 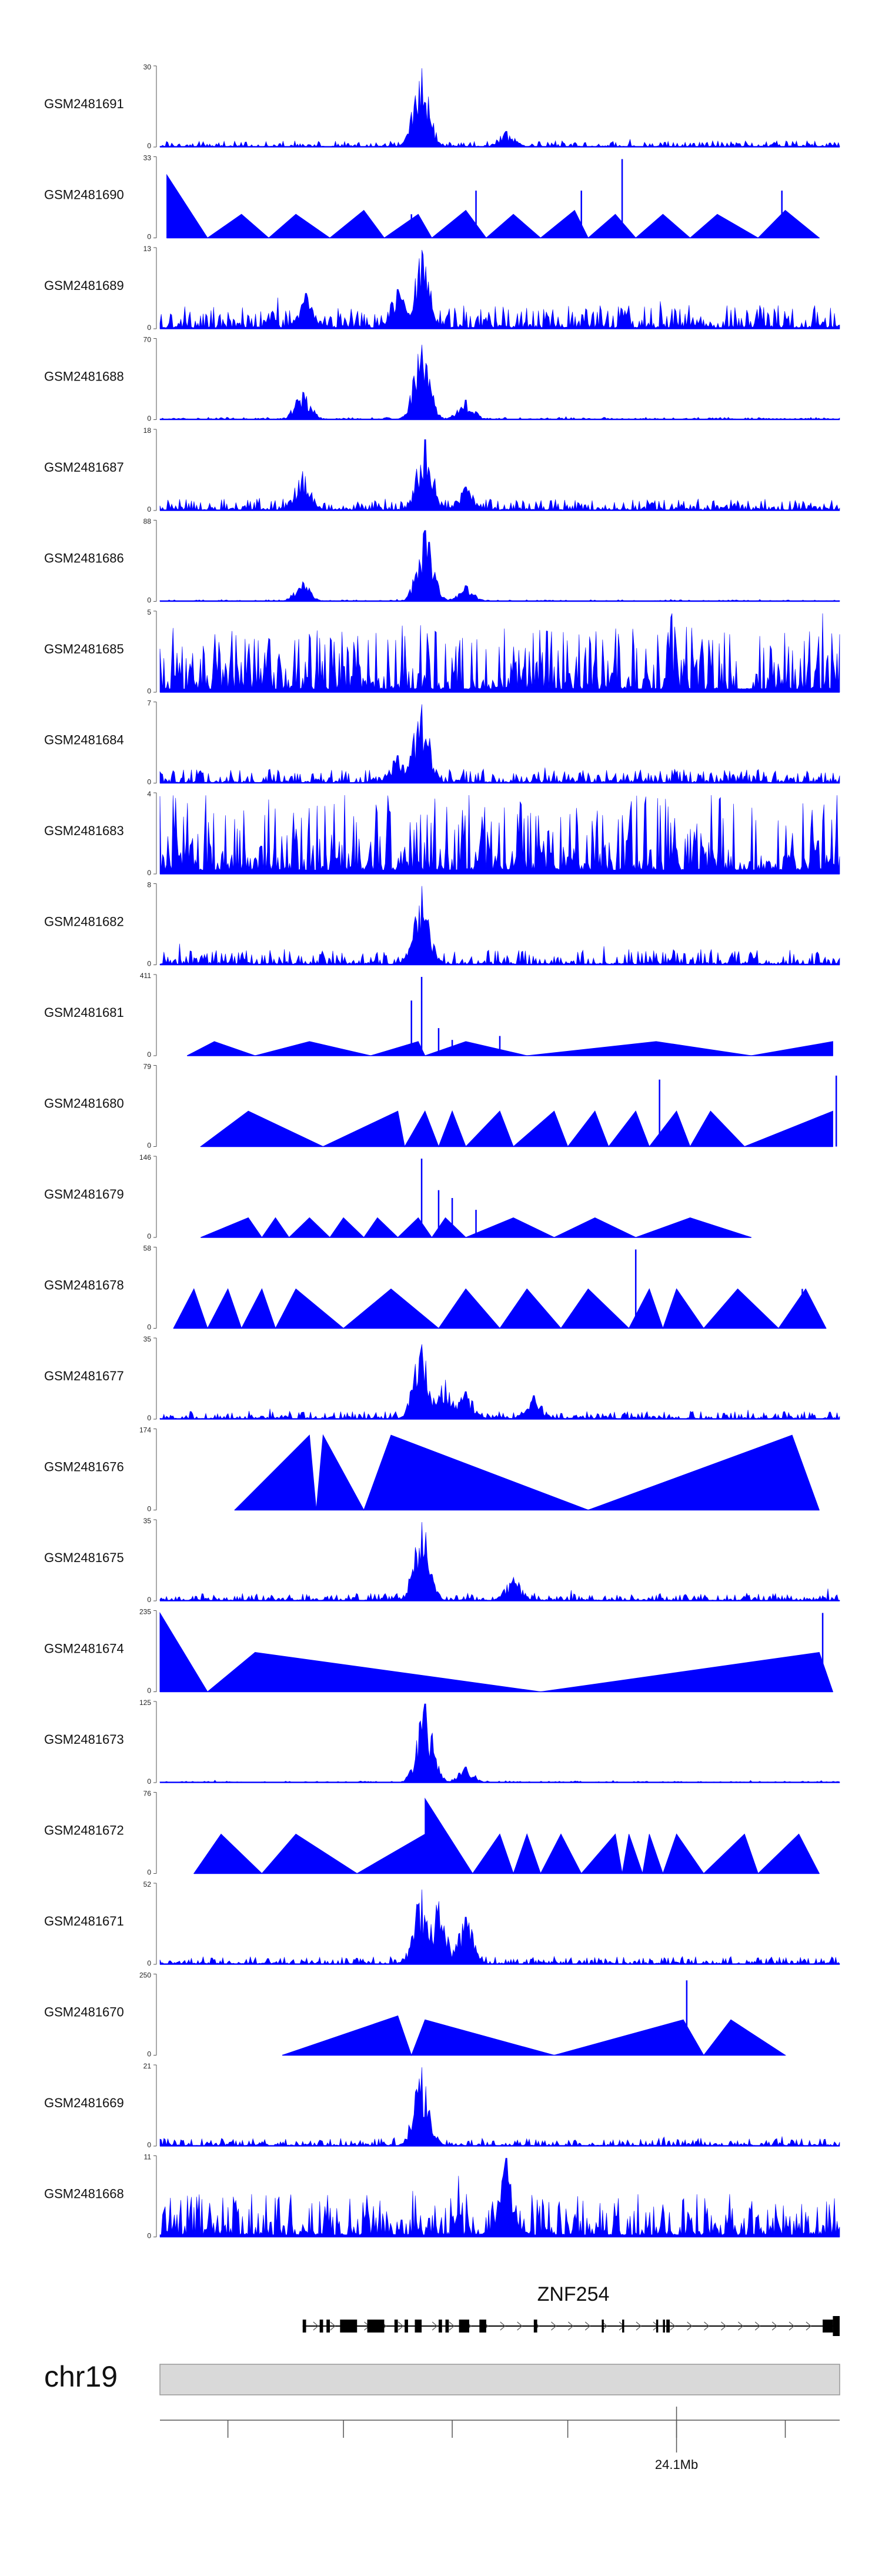 What do you see at coordinates (147, 1067) in the screenshot?
I see `track-ymax-label: 79` at bounding box center [147, 1067].